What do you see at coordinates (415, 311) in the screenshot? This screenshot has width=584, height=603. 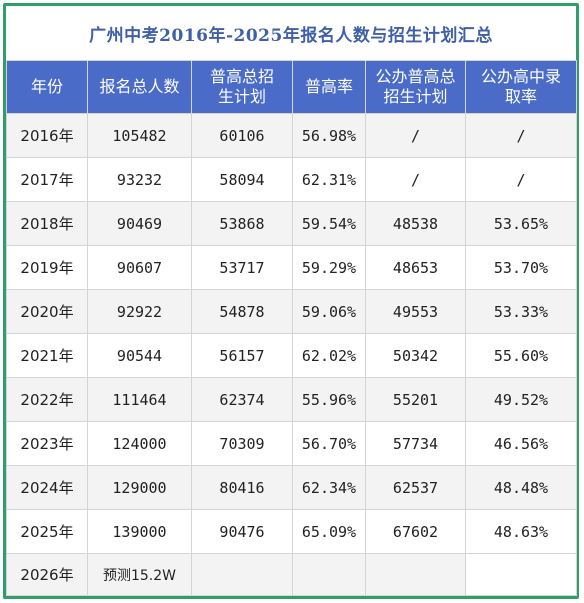 I see `cell-public-plan: 49553` at bounding box center [415, 311].